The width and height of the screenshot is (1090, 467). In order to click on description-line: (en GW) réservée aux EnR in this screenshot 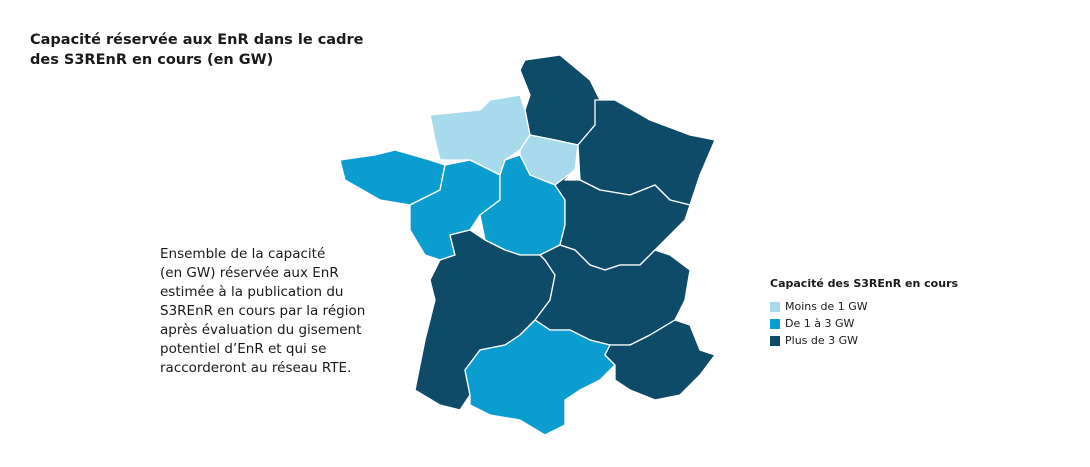, I will do `click(249, 273)`.